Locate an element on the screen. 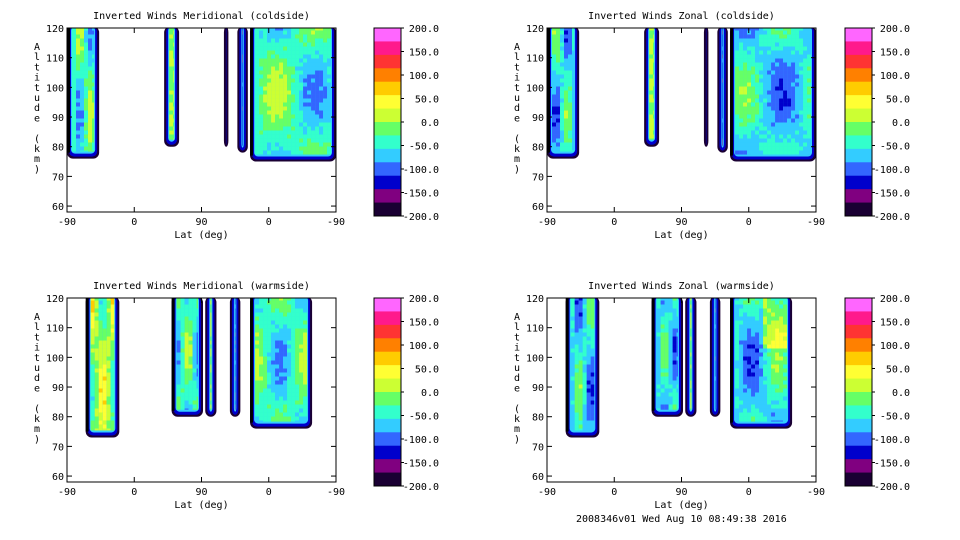  band-contour is located at coordinates (653, 354).